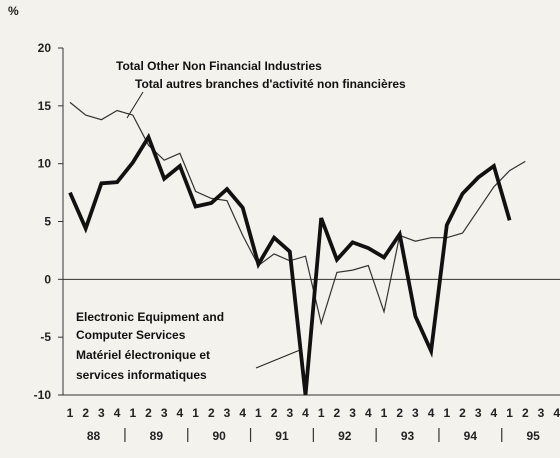 This screenshot has height=458, width=560. Describe the element at coordinates (94, 436) in the screenshot. I see `x-year-label: 88` at that location.